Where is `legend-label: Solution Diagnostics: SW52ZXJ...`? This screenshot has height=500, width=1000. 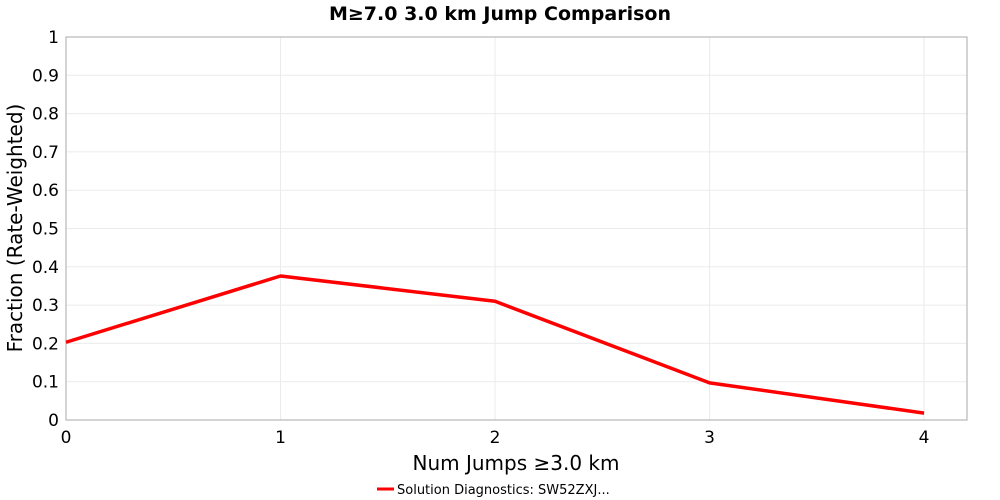 legend-label: Solution Diagnostics: SW52ZXJ... is located at coordinates (503, 490).